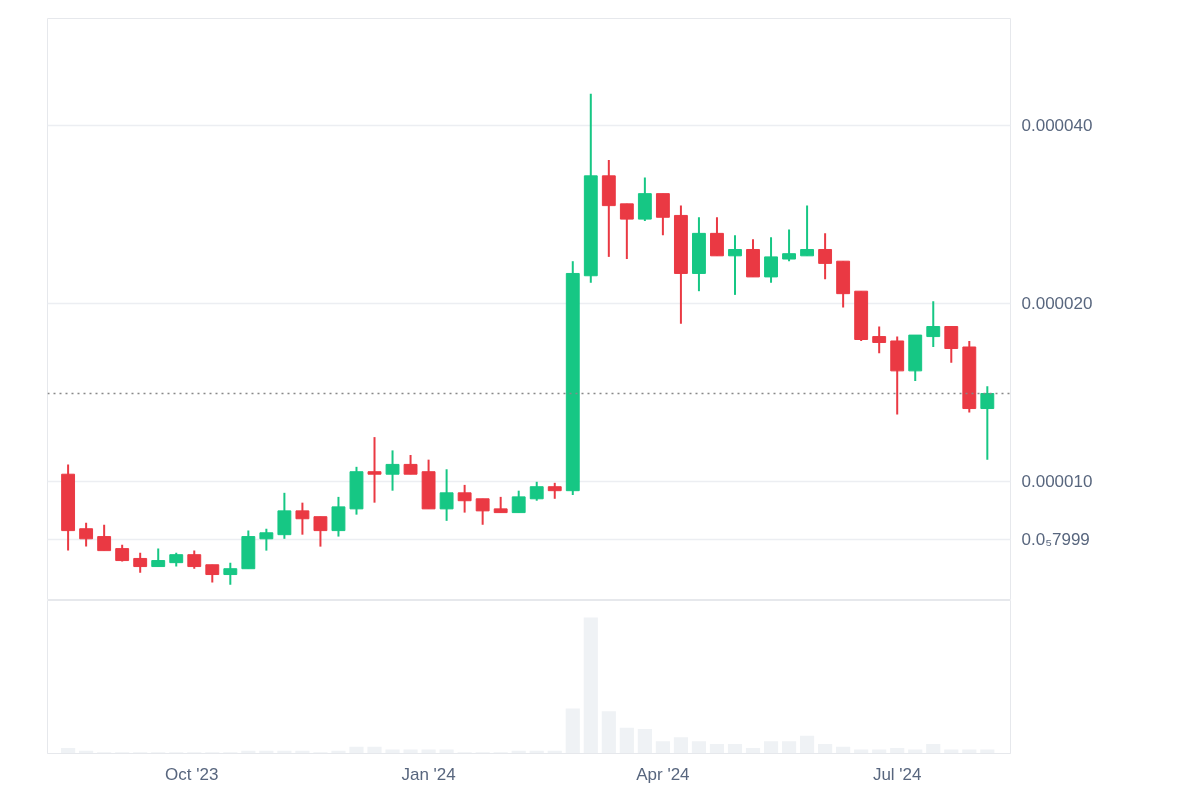  Describe the element at coordinates (663, 774) in the screenshot. I see `x-tick-label: Apr '24` at that location.